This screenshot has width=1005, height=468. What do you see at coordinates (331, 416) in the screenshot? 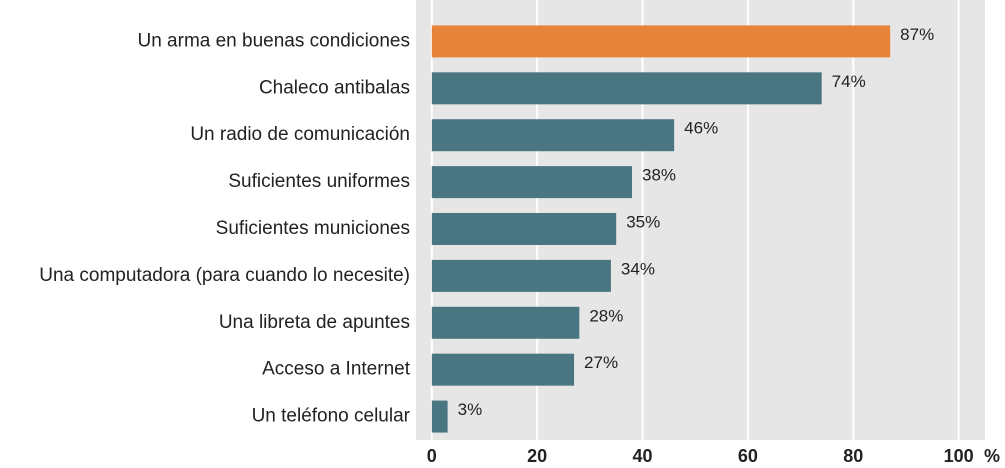
I see `y-tick-label: Un teléfono celular` at bounding box center [331, 416].